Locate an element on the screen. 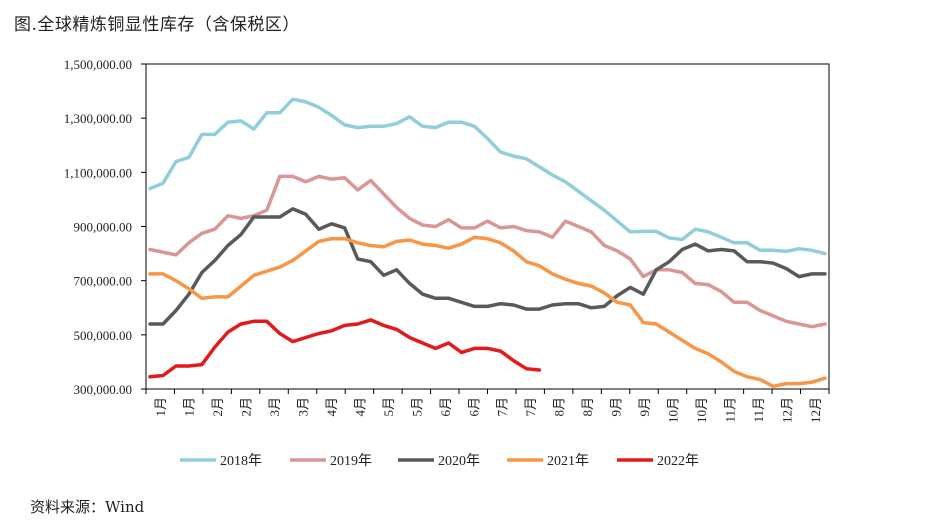 The height and width of the screenshot is (527, 939). y-tick-label: 900,000.00 is located at coordinates (103, 227).